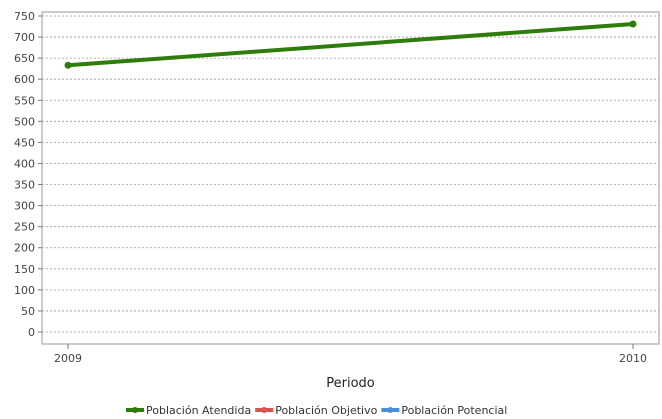  What do you see at coordinates (24, 269) in the screenshot?
I see `y-tick-label: 150` at bounding box center [24, 269].